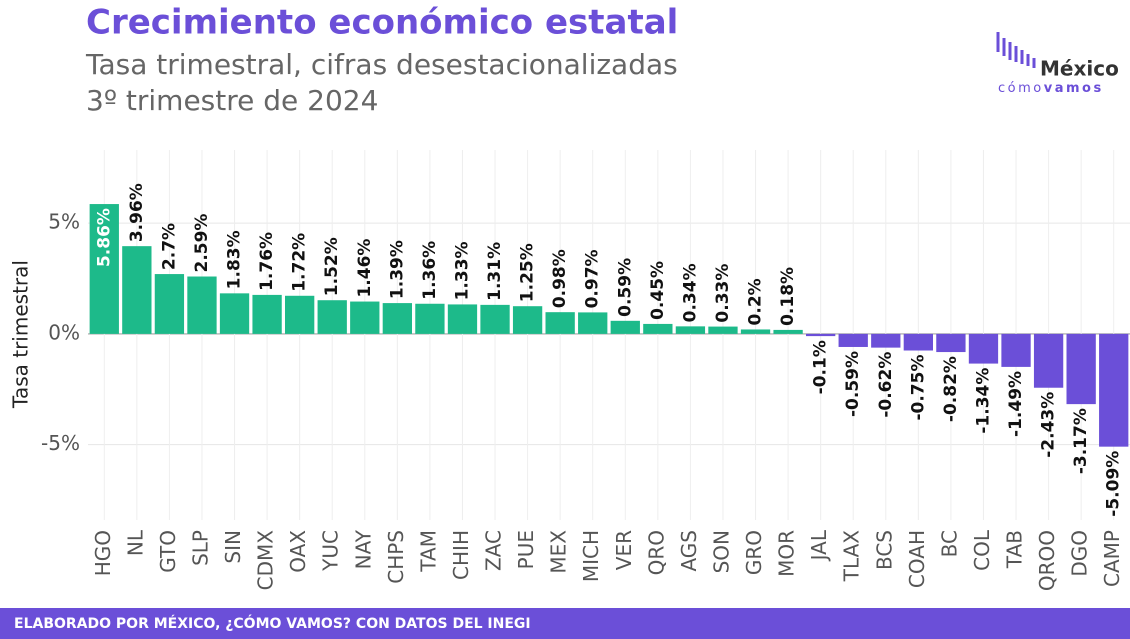  I want to click on footer-bar, so click(565, 623).